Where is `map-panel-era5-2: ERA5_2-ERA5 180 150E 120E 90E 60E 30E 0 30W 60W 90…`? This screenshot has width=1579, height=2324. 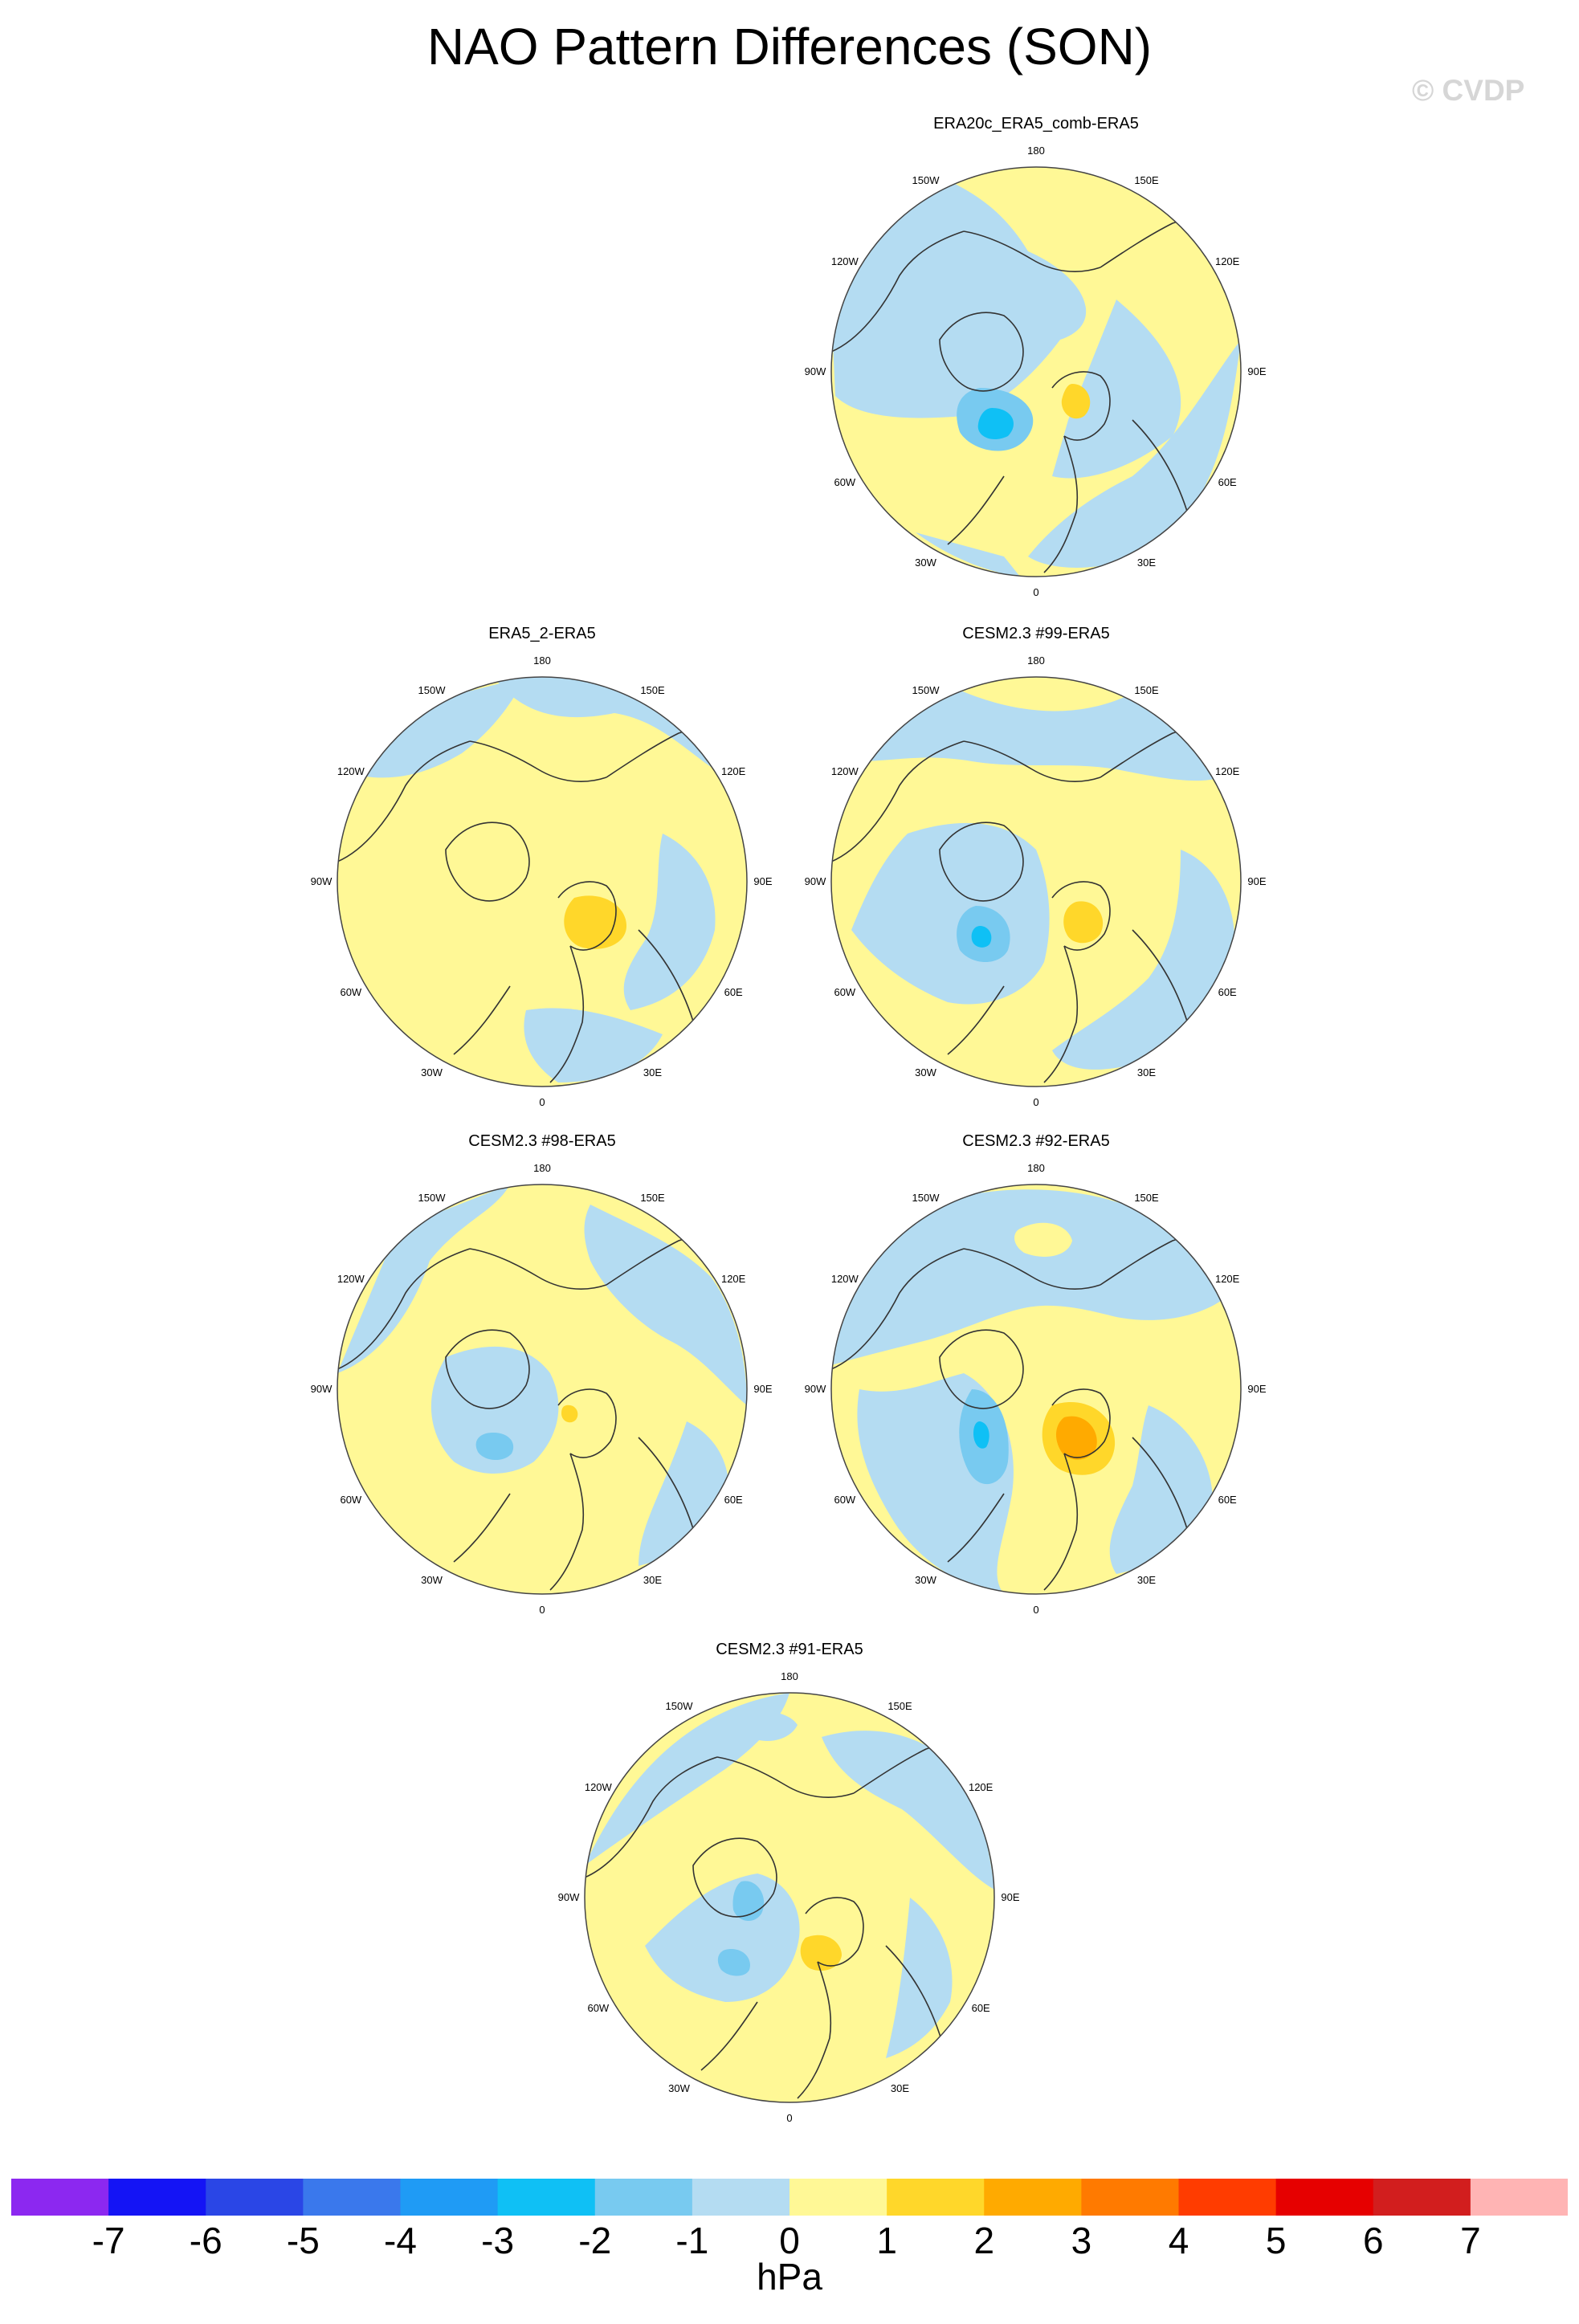
map-panel-era5-2: ERA5_2-ERA5 180 150E 120E 90E 60E 30E 0 30W 60W 90… is located at coordinates (542, 874).